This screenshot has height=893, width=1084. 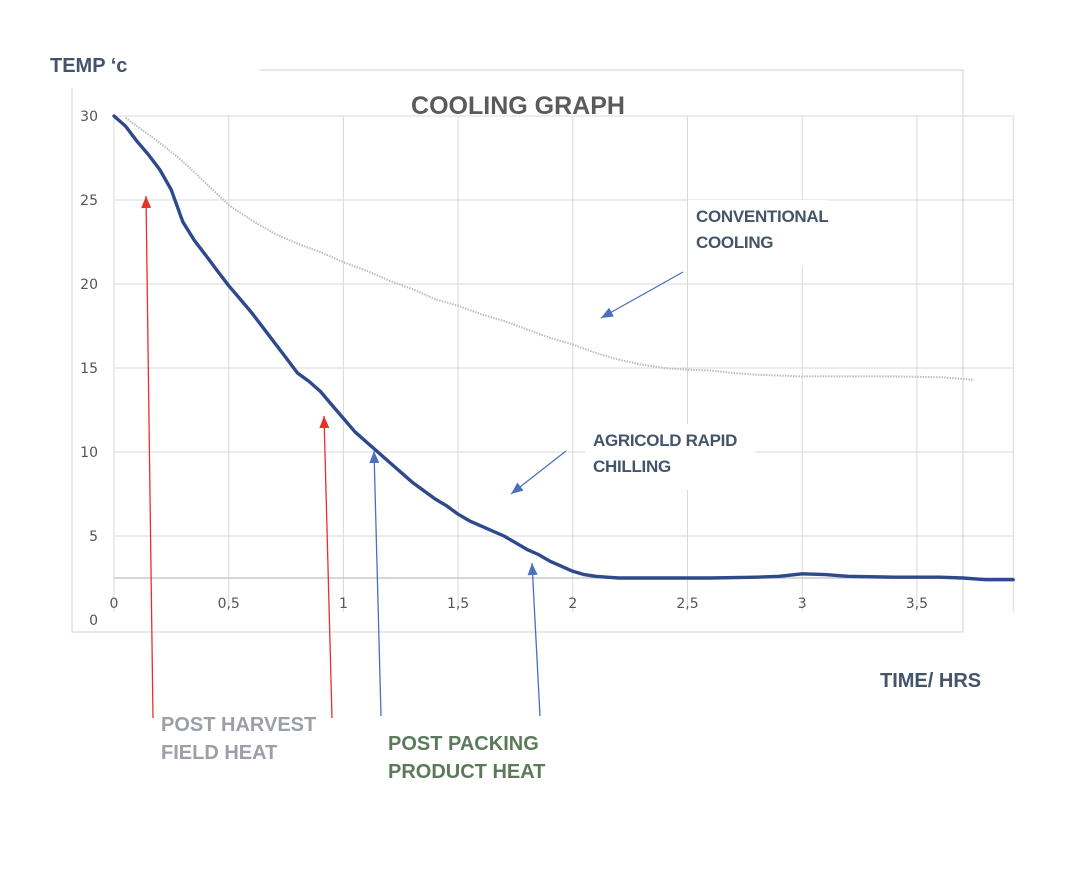 What do you see at coordinates (917, 604) in the screenshot?
I see `x-tick-label: 3,5` at bounding box center [917, 604].